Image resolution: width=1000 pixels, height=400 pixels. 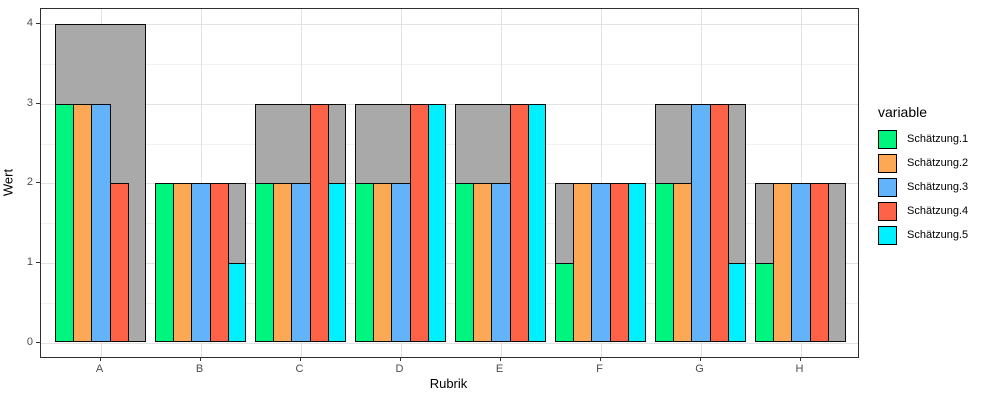 I want to click on x-tick-label-E: E, so click(x=499, y=369).